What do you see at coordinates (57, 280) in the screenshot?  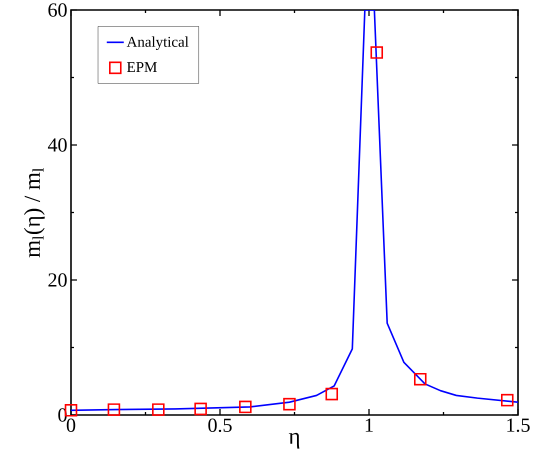 I see `y-tick-label: 20` at bounding box center [57, 280].